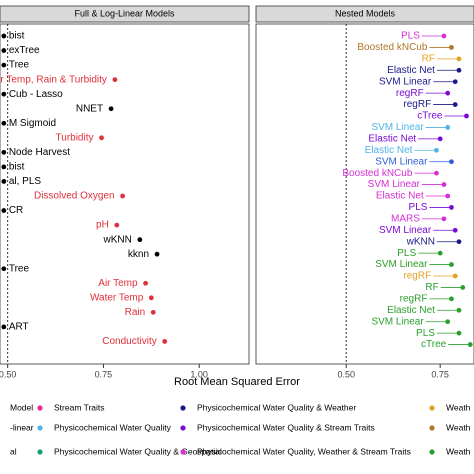  I want to click on point-label: CR, so click(16, 210).